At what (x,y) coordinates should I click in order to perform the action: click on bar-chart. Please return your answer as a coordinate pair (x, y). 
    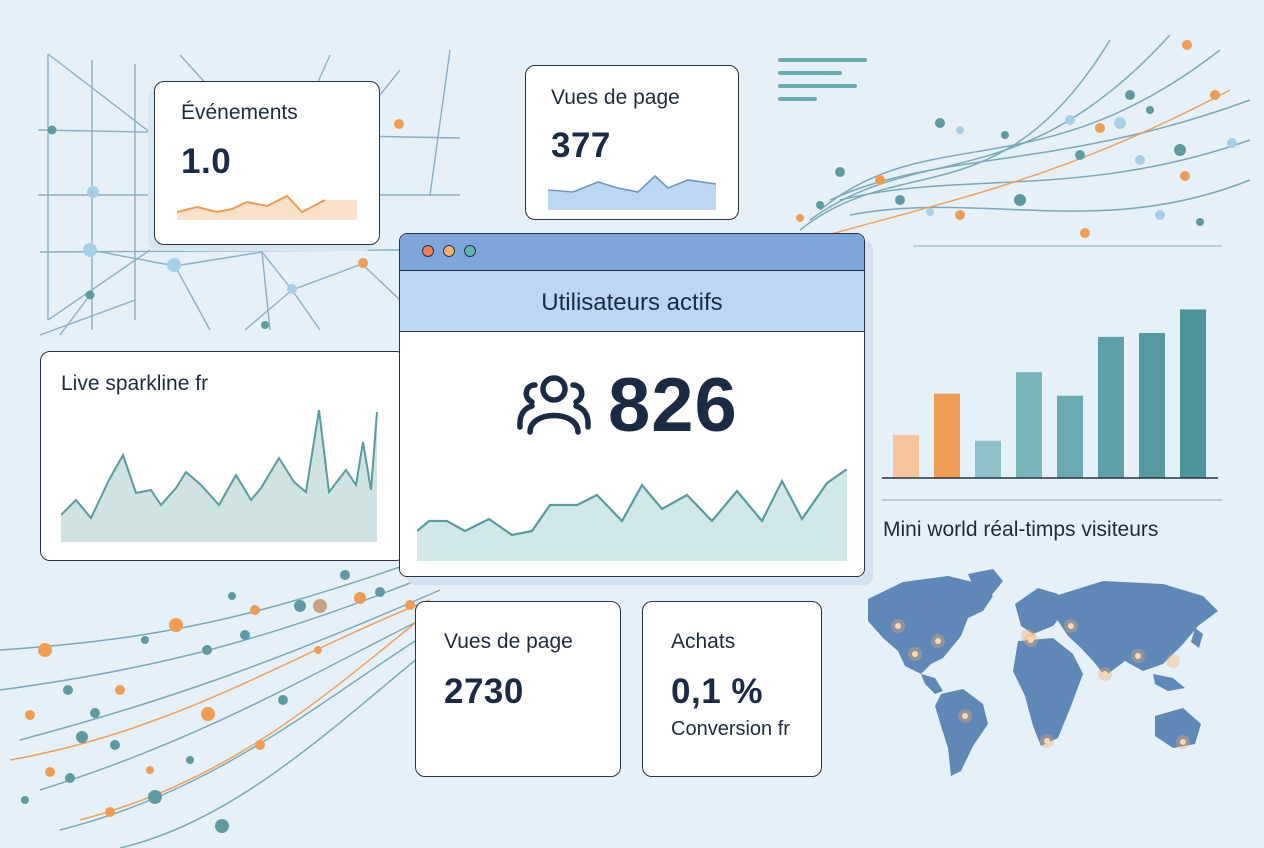
    Looking at the image, I should click on (1050, 394).